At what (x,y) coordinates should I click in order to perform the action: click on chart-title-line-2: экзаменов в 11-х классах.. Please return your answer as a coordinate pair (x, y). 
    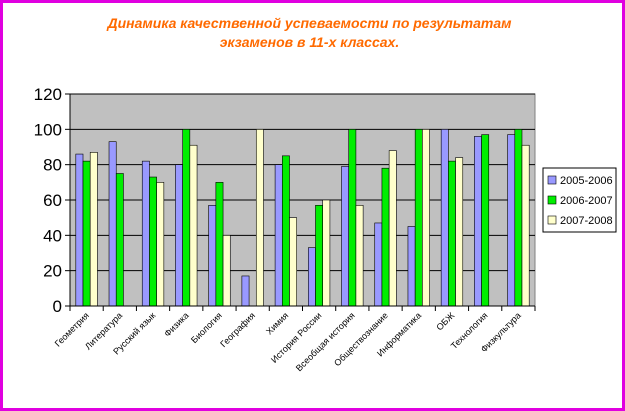
    Looking at the image, I should click on (309, 42).